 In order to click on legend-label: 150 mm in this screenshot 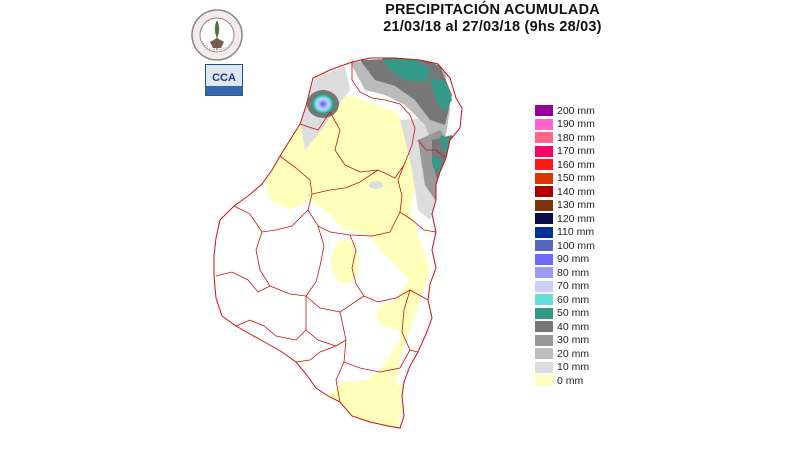, I will do `click(576, 178)`.